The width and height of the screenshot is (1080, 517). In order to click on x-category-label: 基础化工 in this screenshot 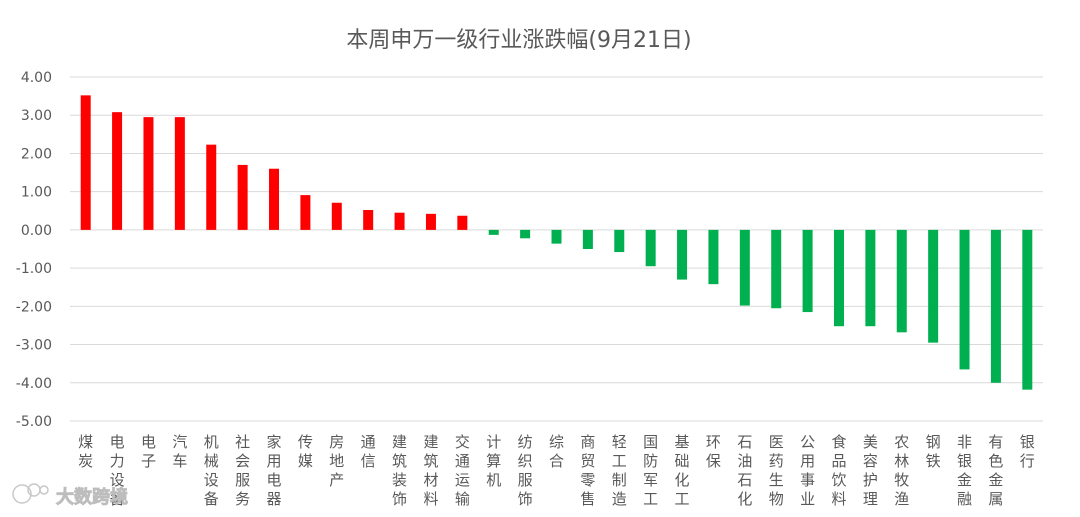, I will do `click(682, 470)`.